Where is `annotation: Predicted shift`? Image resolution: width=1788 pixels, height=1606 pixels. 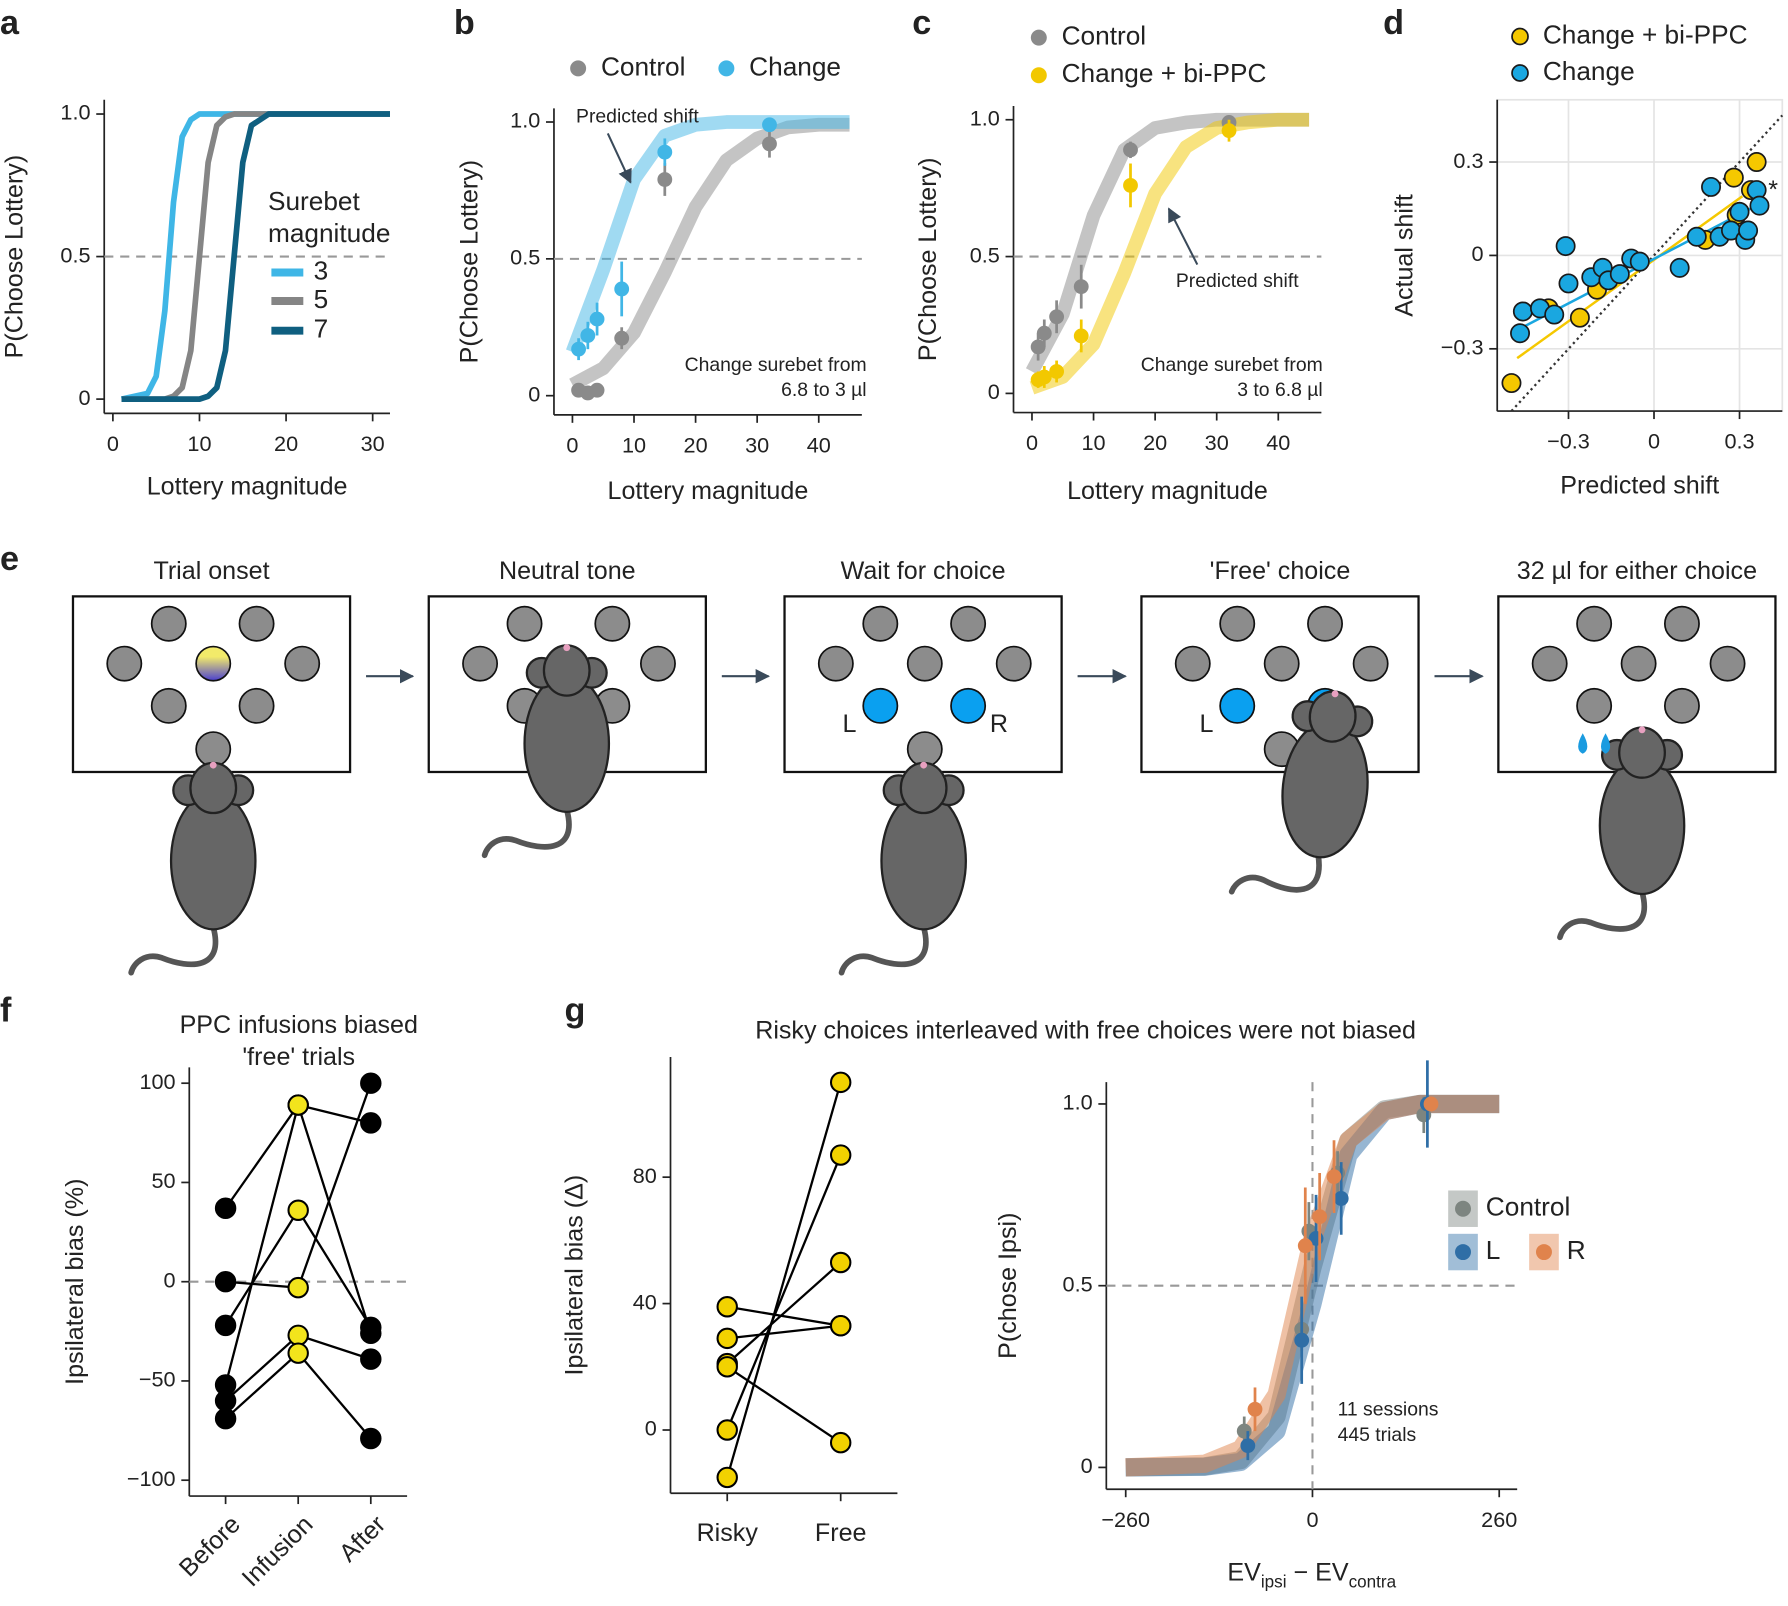 annotation: Predicted shift is located at coordinates (1237, 281).